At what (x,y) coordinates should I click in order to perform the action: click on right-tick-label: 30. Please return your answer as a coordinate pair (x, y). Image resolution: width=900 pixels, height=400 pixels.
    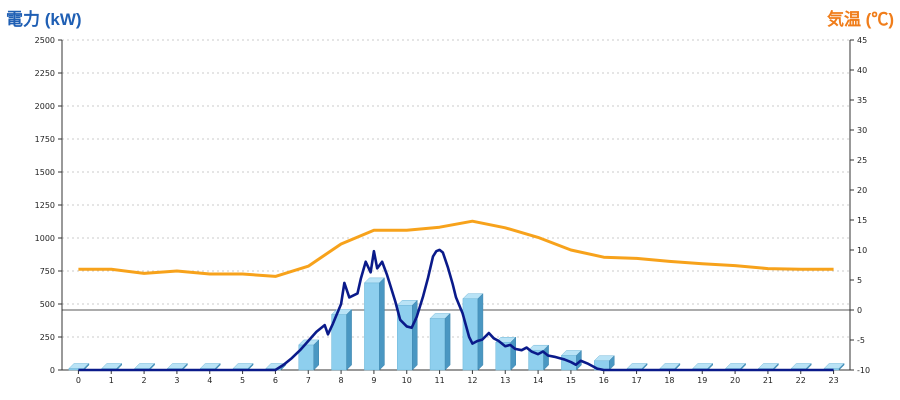
    Looking at the image, I should click on (862, 130).